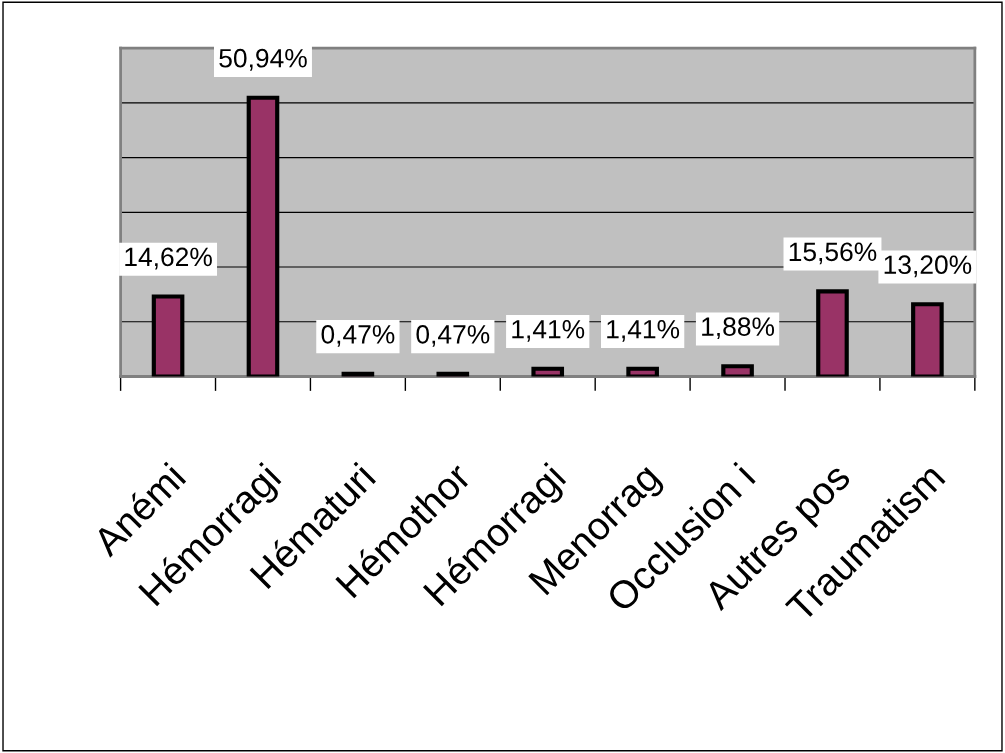 This screenshot has height=753, width=1005. I want to click on data-label: 14,62%, so click(168, 258).